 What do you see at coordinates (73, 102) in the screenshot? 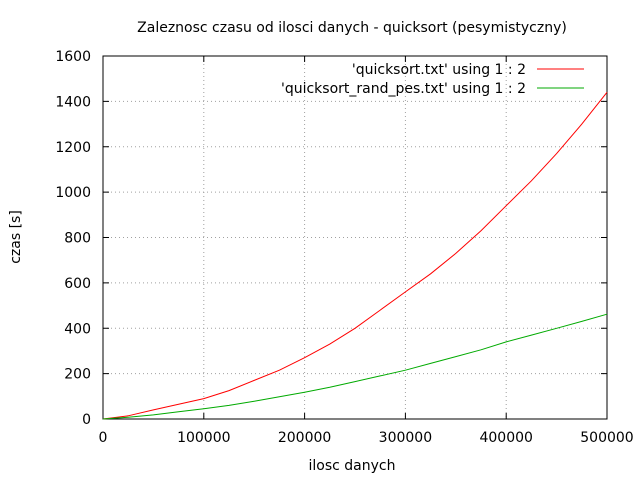
I see `y-tick-label: 1400` at bounding box center [73, 102].